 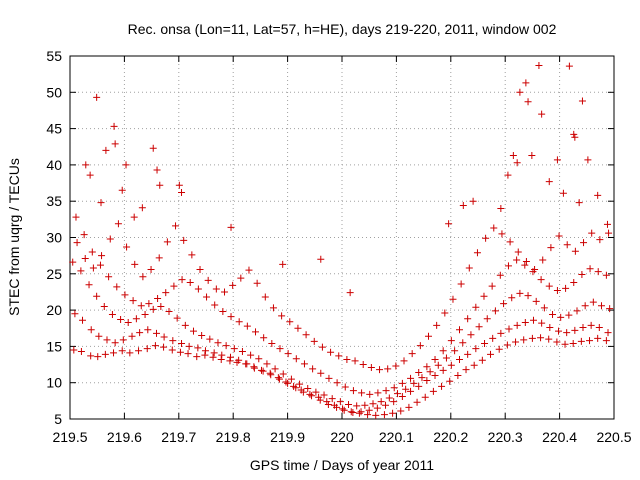 What do you see at coordinates (124, 437) in the screenshot?
I see `x-tick-label: 219.6` at bounding box center [124, 437].